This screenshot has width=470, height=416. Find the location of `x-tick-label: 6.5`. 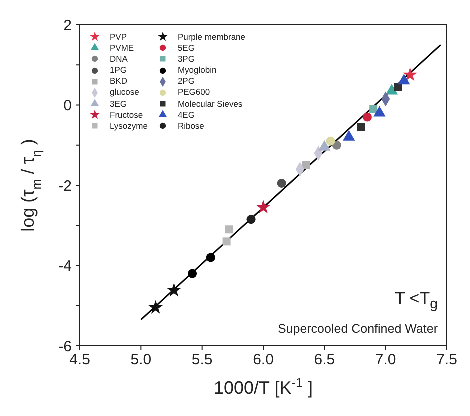

x-tick-label: 6.5 is located at coordinates (325, 360).